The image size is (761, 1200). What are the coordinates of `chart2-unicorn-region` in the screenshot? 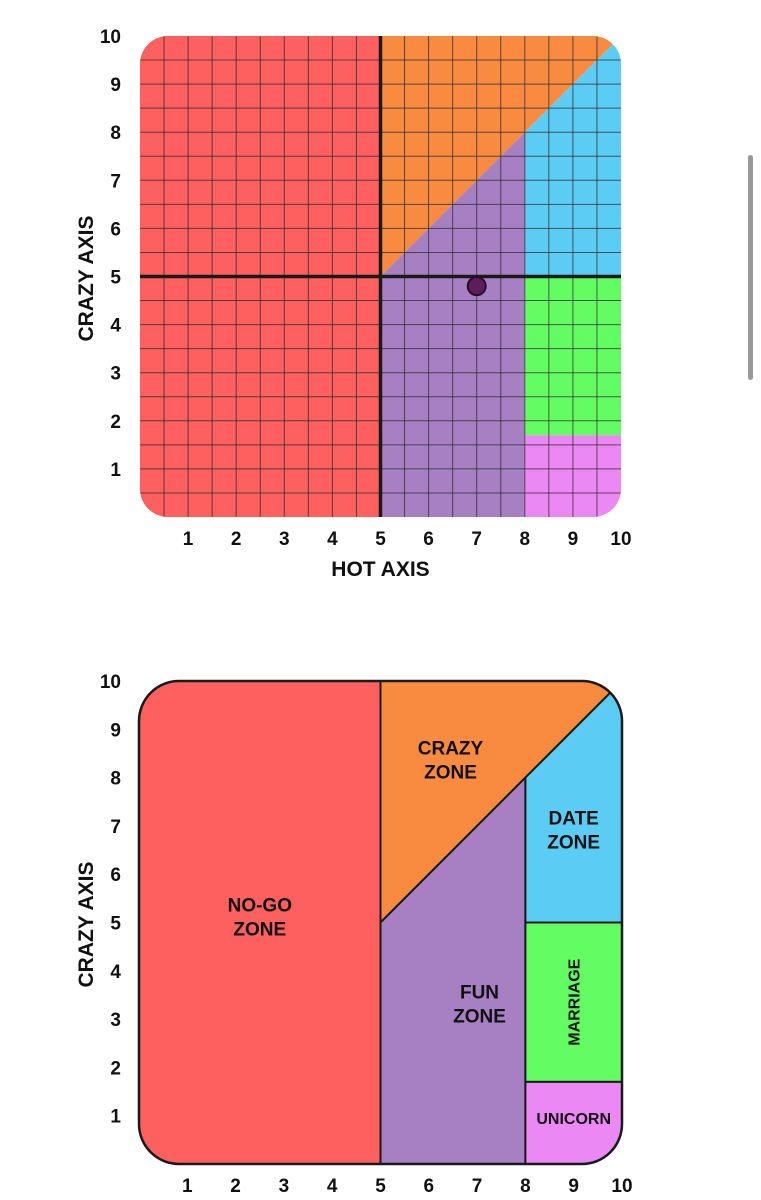 It's located at (573, 1122).